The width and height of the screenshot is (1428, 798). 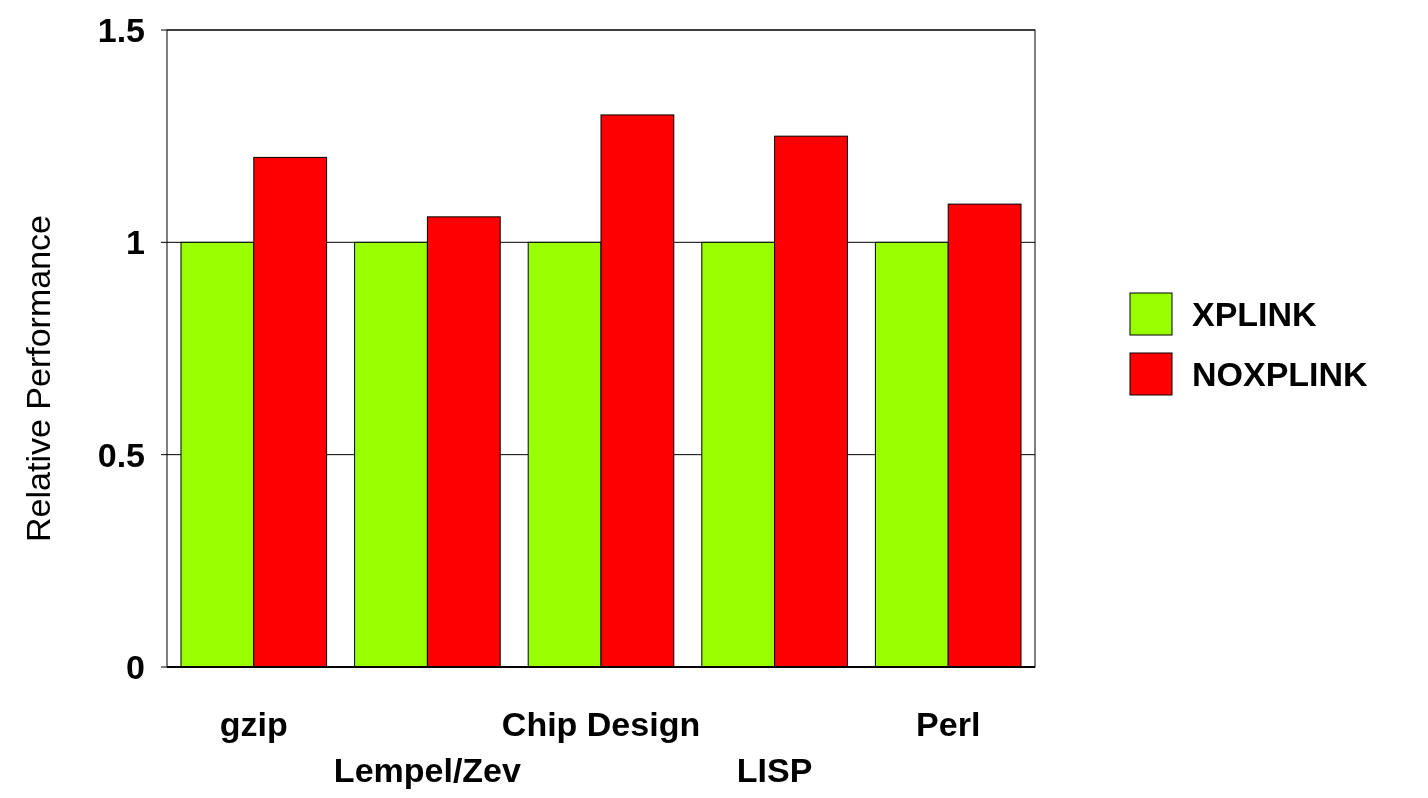 I want to click on x-tick-label: Perl, so click(x=948, y=724).